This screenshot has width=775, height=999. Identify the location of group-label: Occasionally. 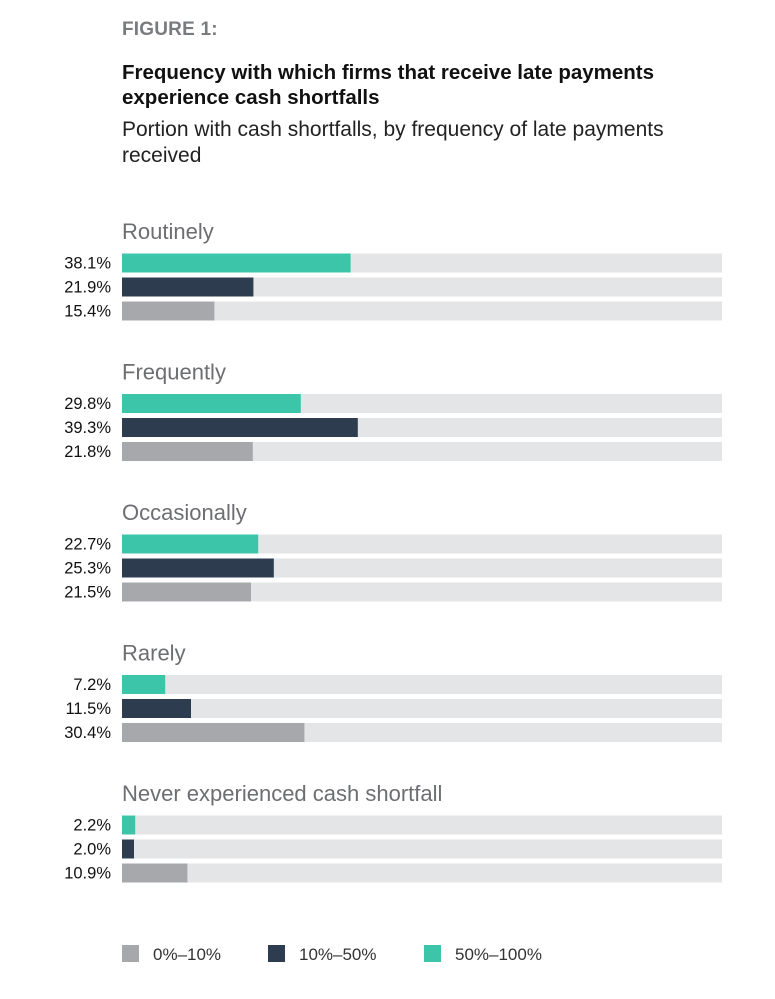
(184, 512).